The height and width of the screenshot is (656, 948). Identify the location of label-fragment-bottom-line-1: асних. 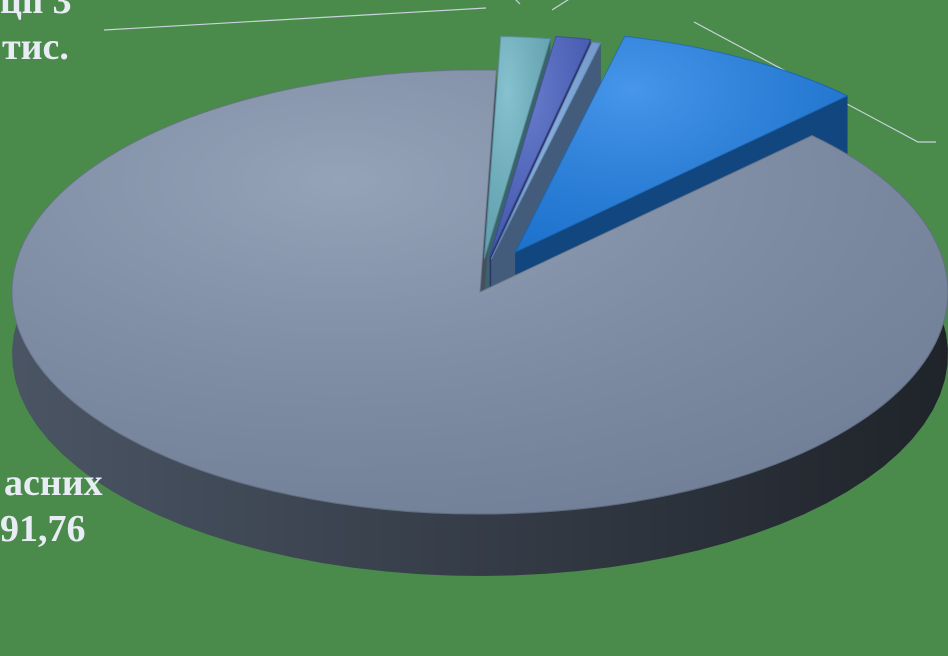
(53, 483).